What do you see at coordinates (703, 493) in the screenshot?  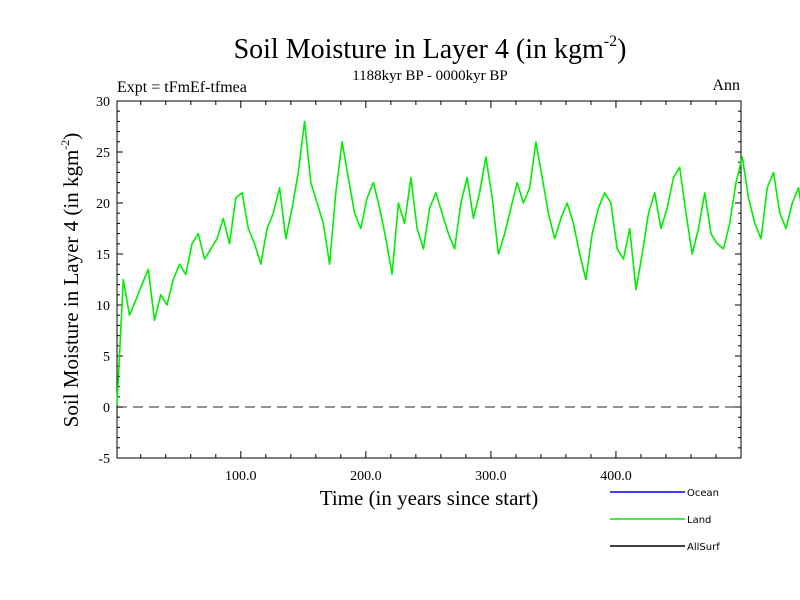 I see `legend-label-ocean: Ocean` at bounding box center [703, 493].